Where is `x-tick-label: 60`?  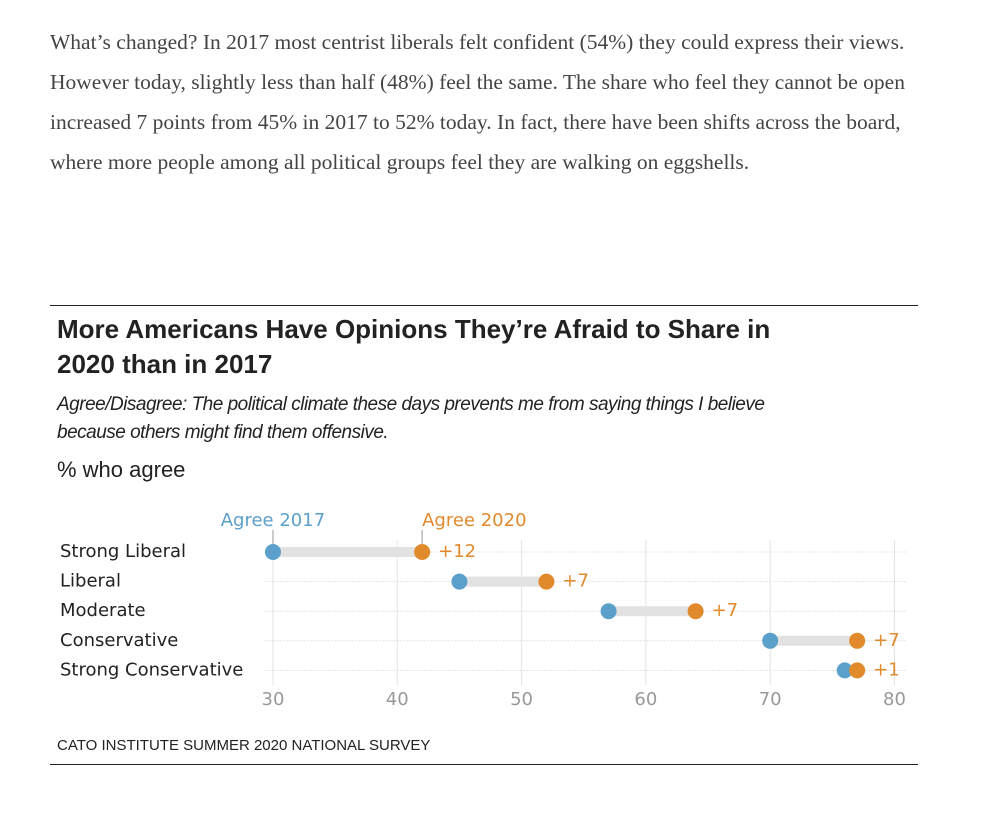
x-tick-label: 60 is located at coordinates (645, 699).